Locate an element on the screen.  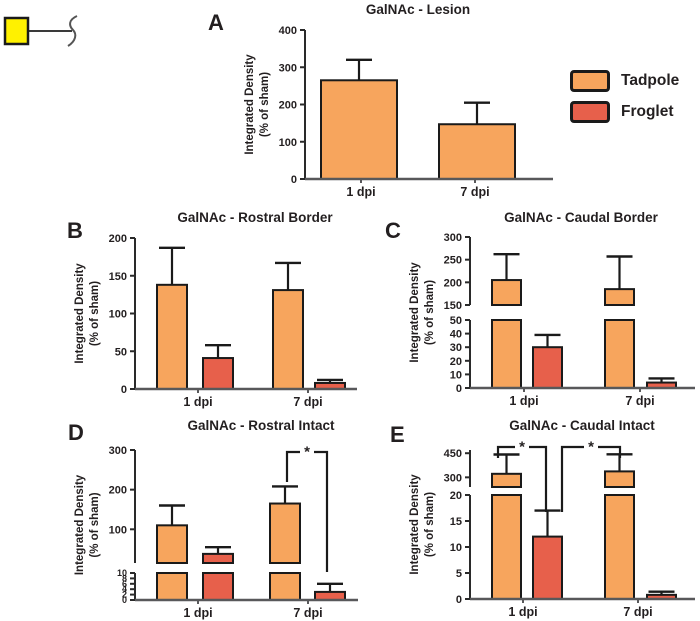
legend: Tadpole Froglet is located at coordinates (624, 96).